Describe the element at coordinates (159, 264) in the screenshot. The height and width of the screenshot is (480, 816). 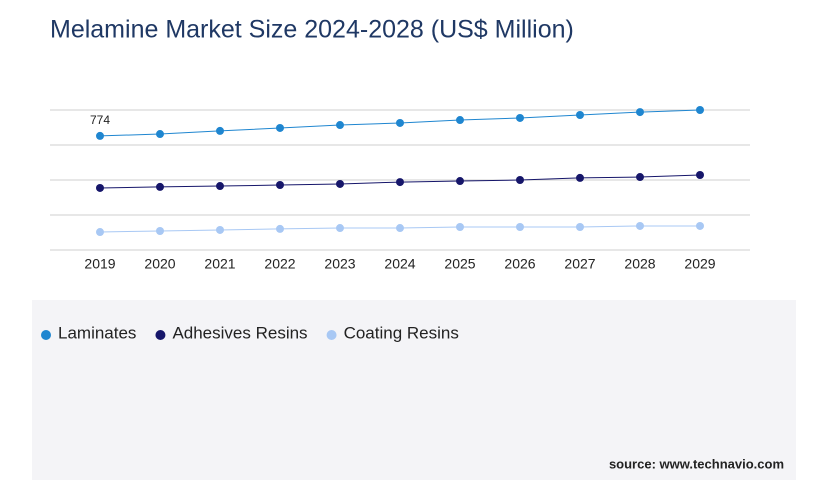
I see `x-tick-label: 2020` at that location.